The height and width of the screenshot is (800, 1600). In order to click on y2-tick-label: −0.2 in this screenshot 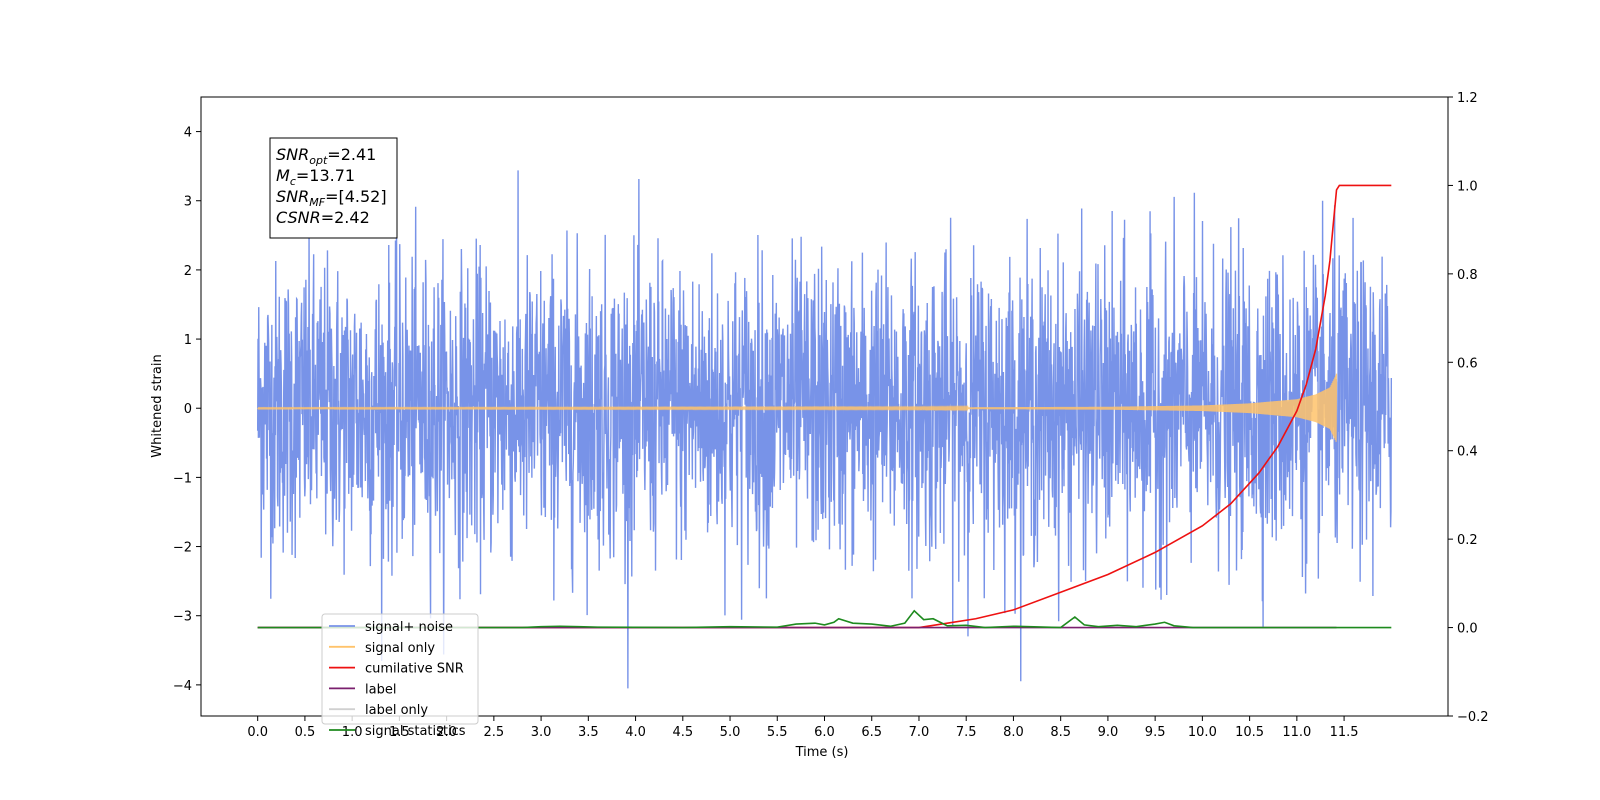, I will do `click(1473, 717)`.